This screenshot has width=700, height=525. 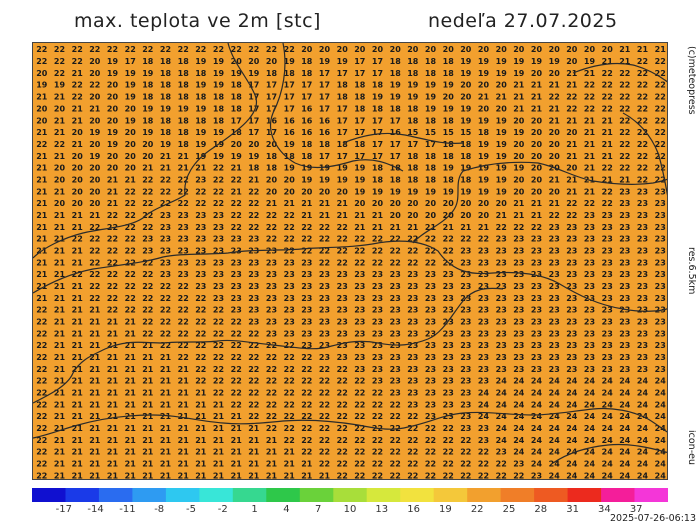 I want to click on legend-swatch, so click(x=383, y=495).